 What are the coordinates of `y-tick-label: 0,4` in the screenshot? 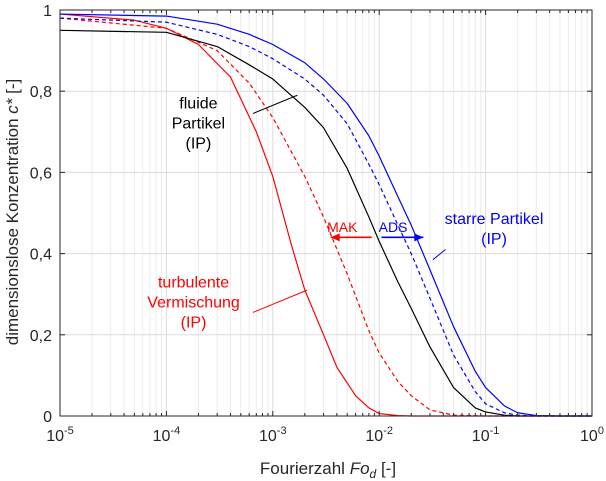 It's located at (41, 255).